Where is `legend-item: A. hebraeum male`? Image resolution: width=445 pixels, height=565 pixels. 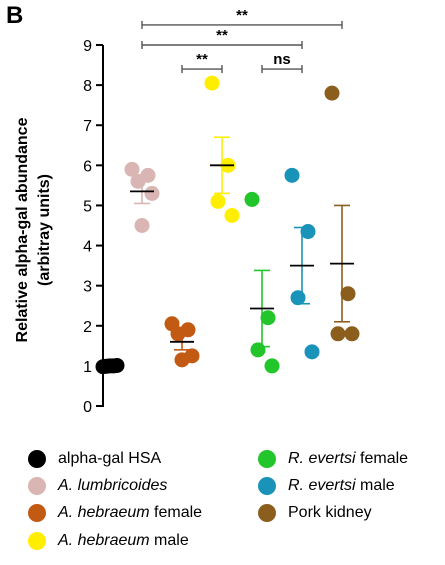 legend-item: A. hebraeum male is located at coordinates (108, 541).